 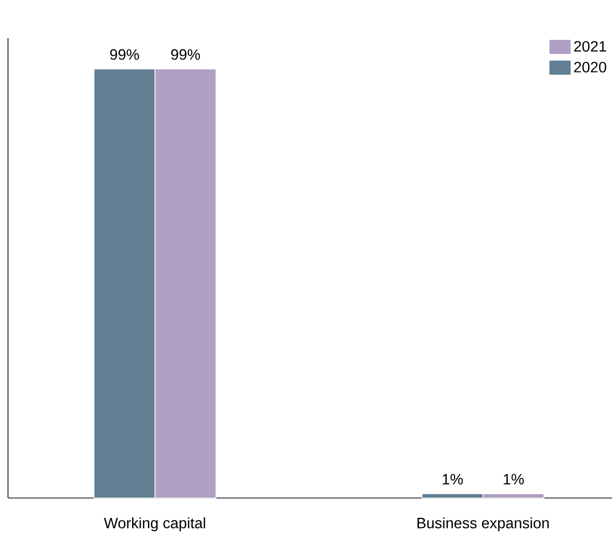 I want to click on x-tick-label: Working capital, so click(x=155, y=524).